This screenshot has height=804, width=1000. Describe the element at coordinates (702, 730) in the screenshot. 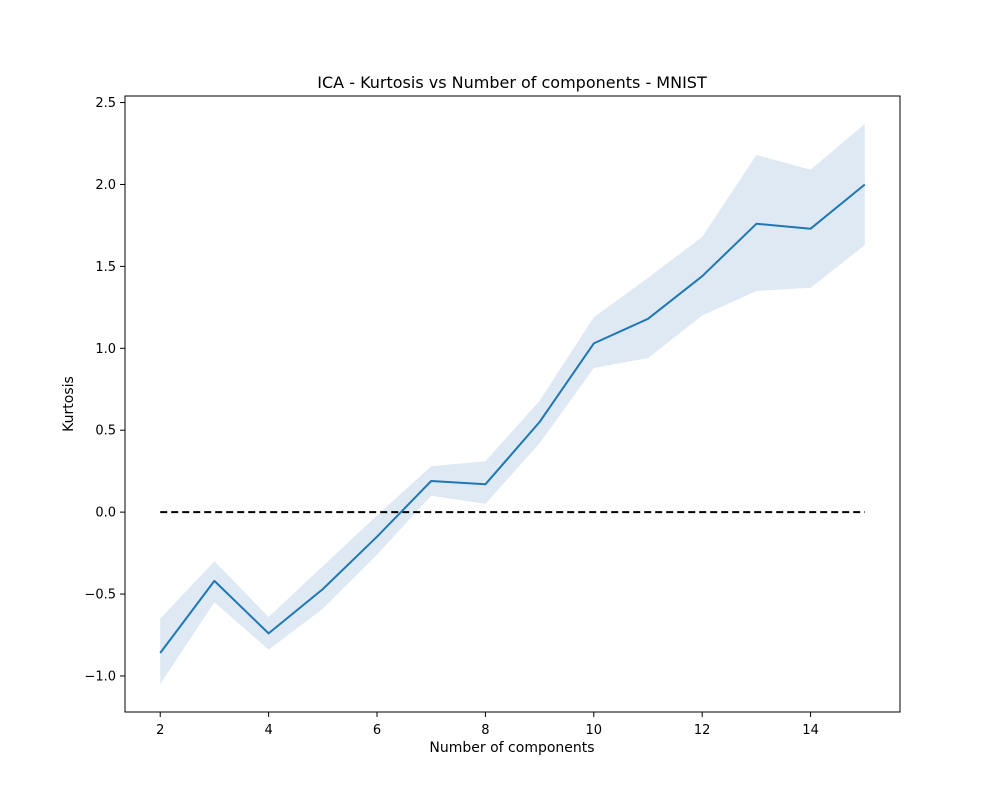

I see `x-tick-label: 12` at that location.